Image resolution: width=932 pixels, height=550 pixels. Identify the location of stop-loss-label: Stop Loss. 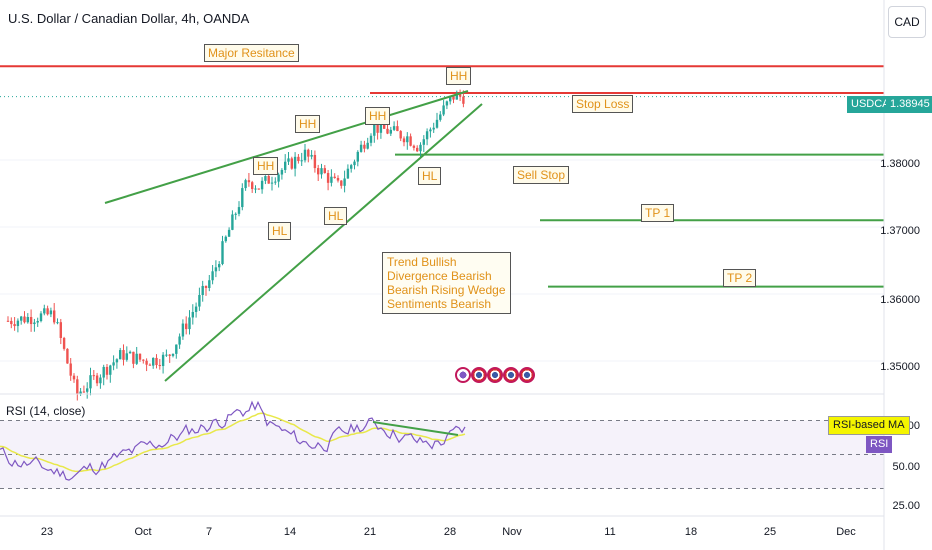
(603, 104).